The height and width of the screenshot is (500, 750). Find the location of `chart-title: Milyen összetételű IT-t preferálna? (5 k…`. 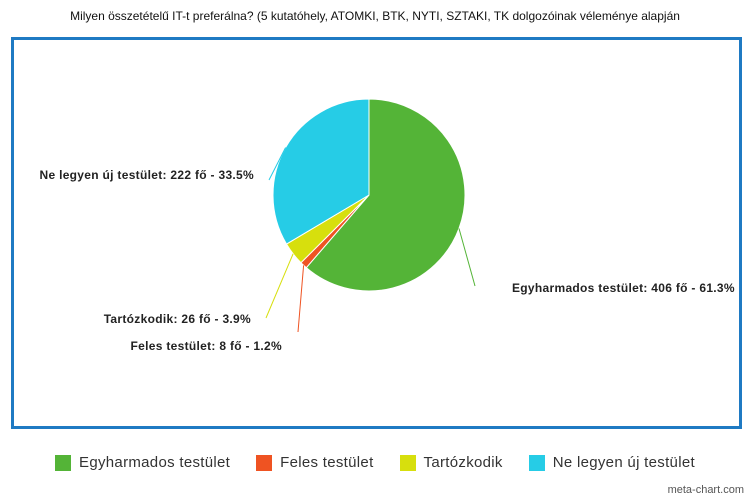

chart-title: Milyen összetételű IT-t preferálna? (5 k… is located at coordinates (375, 16).